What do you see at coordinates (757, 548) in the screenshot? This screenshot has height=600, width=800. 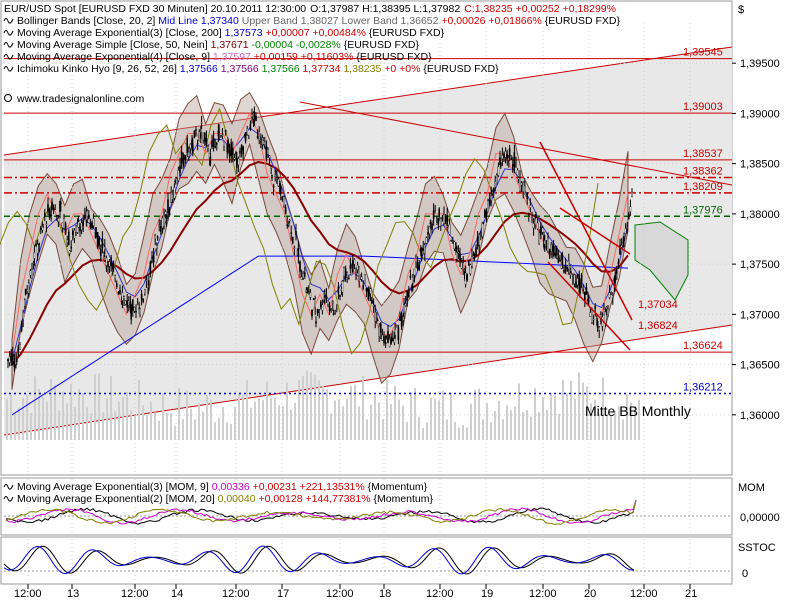 I see `sstoc-label: SSTOC` at bounding box center [757, 548].